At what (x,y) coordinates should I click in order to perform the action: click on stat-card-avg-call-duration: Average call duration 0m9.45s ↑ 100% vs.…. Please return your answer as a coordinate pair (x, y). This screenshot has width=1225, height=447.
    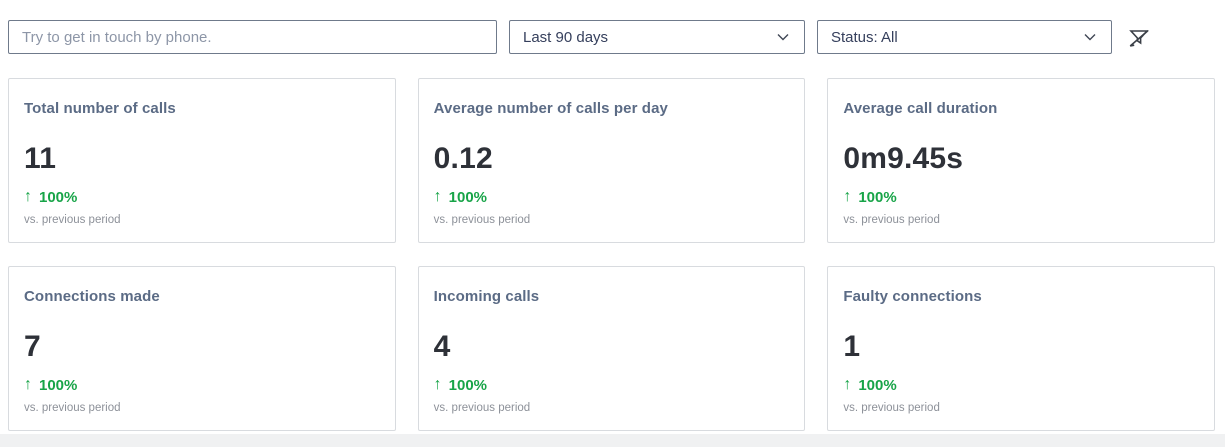
    Looking at the image, I should click on (1021, 160).